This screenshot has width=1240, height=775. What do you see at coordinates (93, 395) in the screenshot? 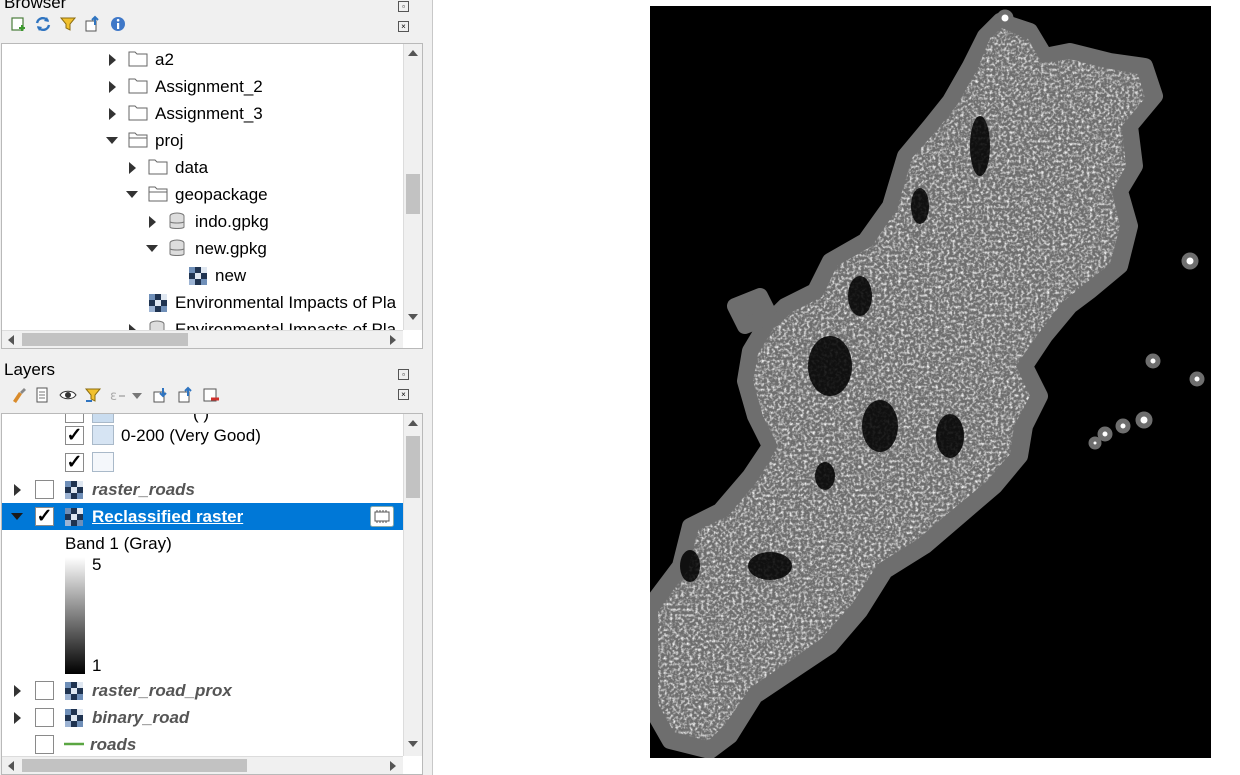
I see `filter-legend-icon` at bounding box center [93, 395].